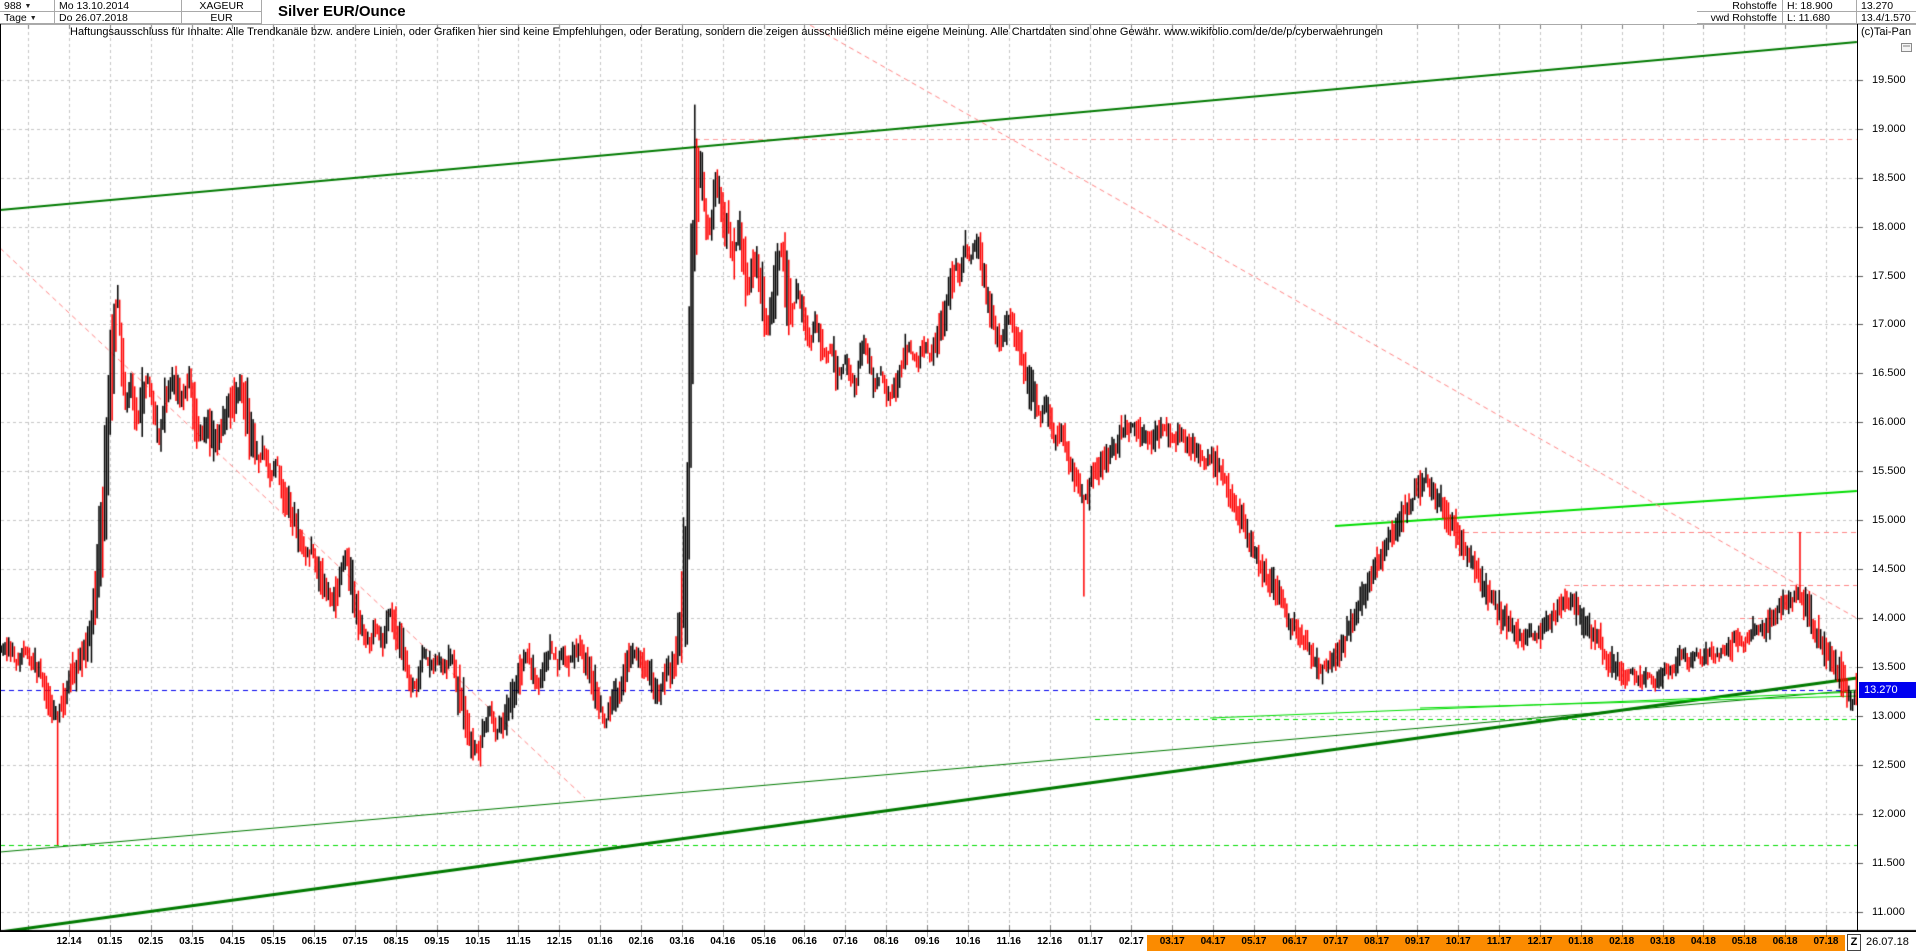 The width and height of the screenshot is (1916, 952). I want to click on x-axis-label: 06.18, so click(1785, 941).